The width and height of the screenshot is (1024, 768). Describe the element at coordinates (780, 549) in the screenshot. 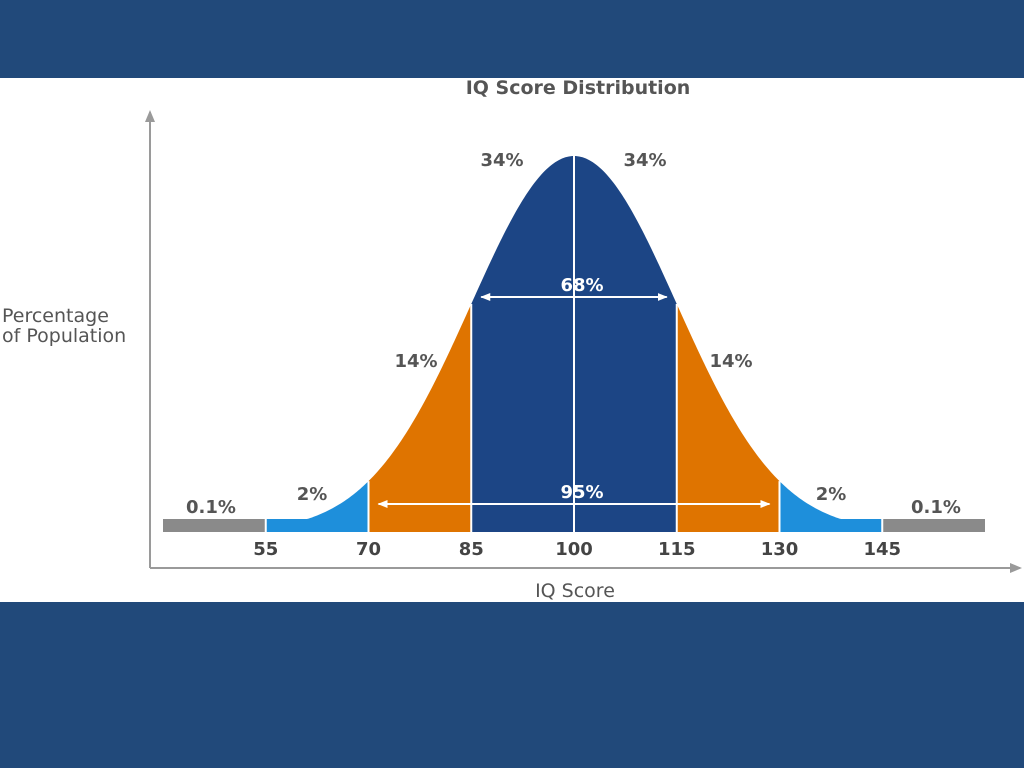

I see `x-tick-label: 130` at that location.